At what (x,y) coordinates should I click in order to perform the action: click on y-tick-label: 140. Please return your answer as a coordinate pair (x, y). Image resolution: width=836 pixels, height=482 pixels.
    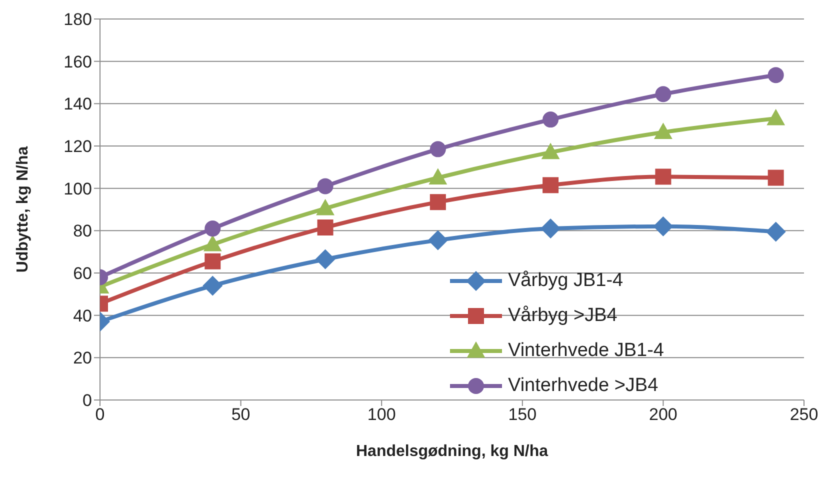
    Looking at the image, I should click on (78, 104).